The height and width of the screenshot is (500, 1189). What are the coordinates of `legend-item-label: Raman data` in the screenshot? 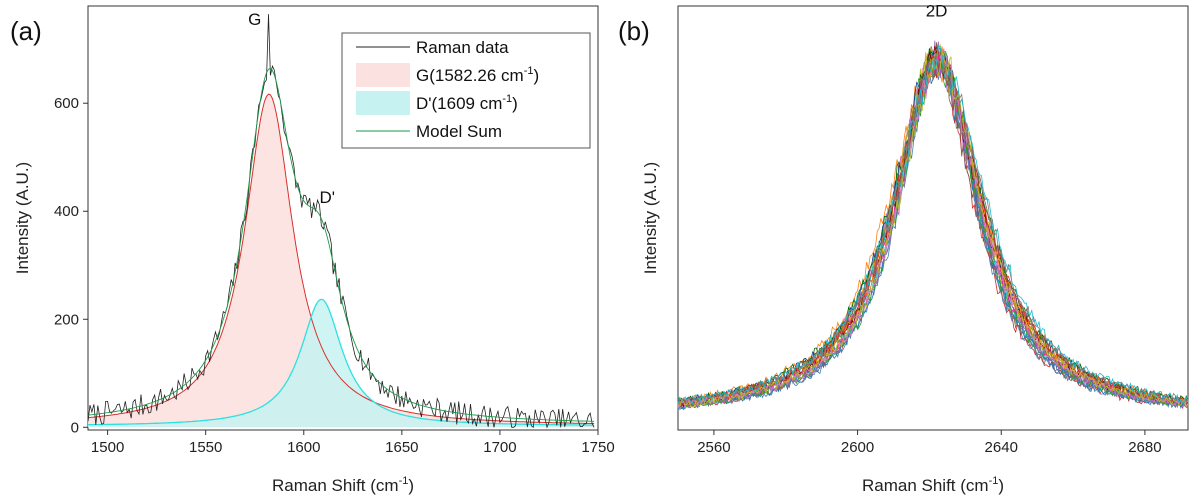 It's located at (462, 47).